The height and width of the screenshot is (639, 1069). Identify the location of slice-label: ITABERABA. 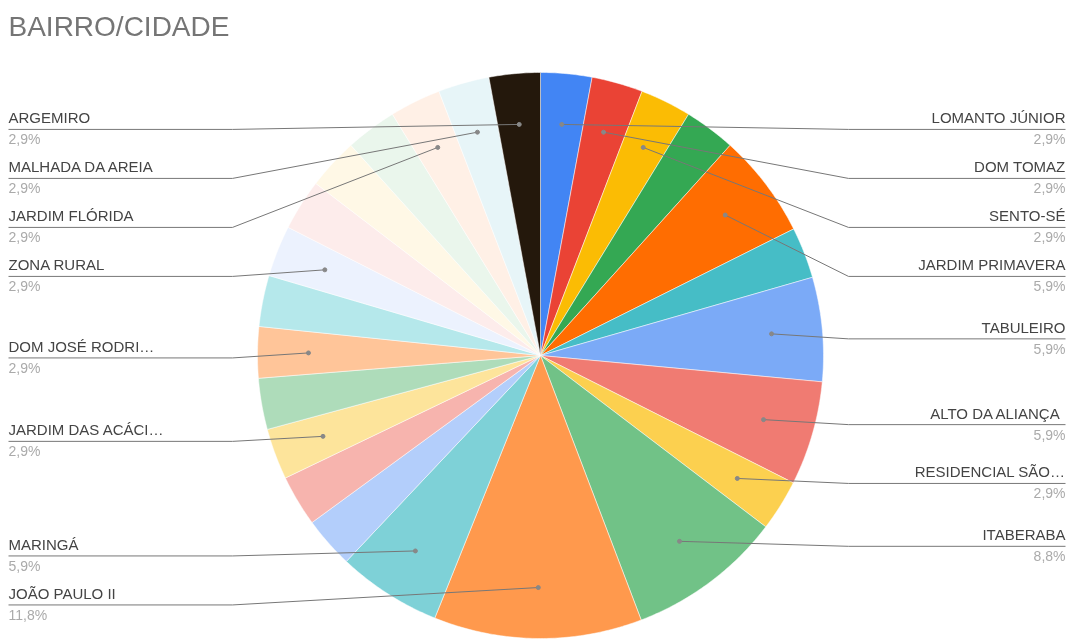
(1024, 535).